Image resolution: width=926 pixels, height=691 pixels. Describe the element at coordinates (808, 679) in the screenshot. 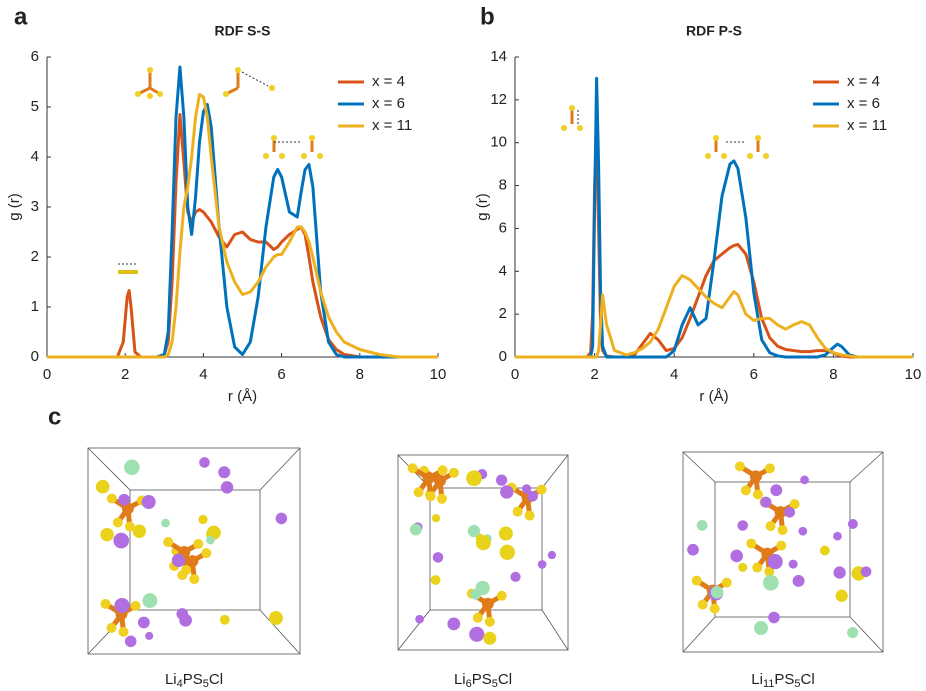

I see `formula-part: Cl` at that location.